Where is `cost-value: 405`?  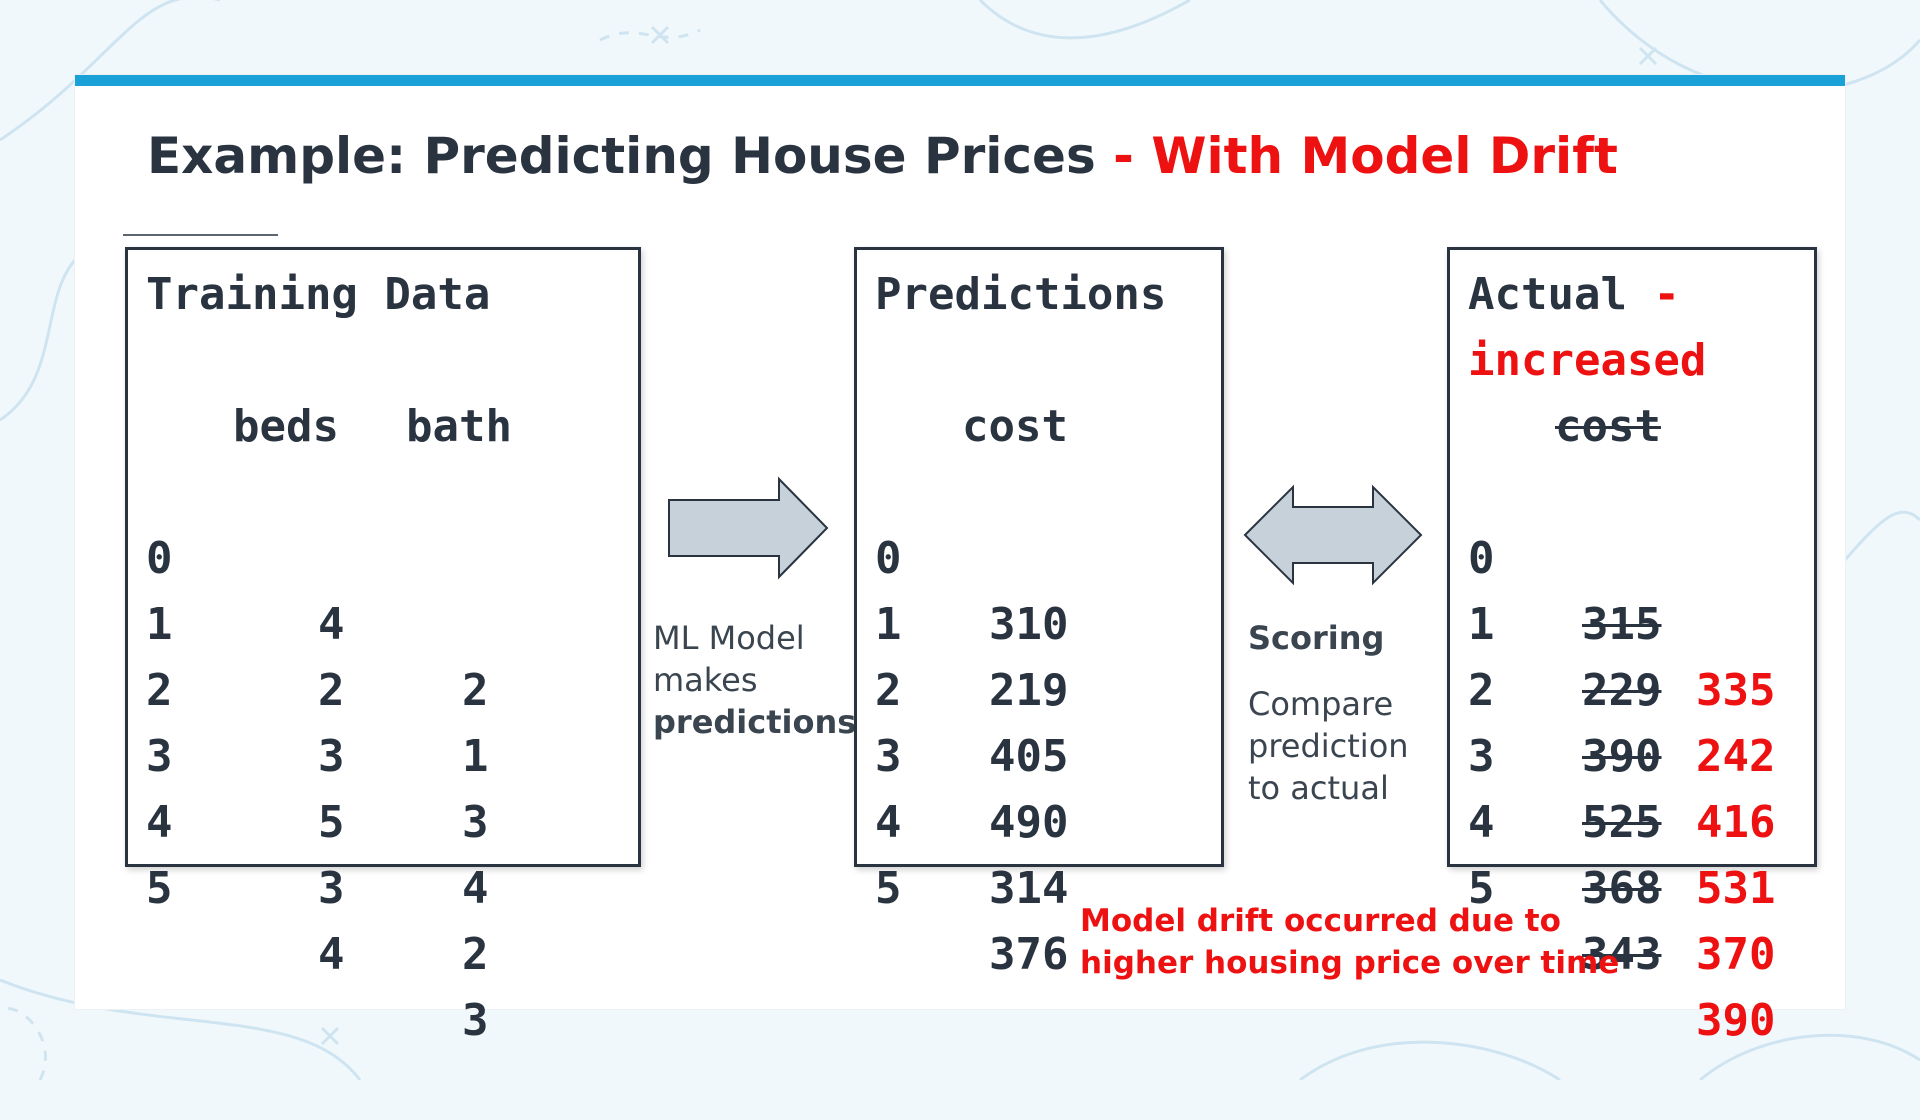 cost-value: 405 is located at coordinates (1029, 756).